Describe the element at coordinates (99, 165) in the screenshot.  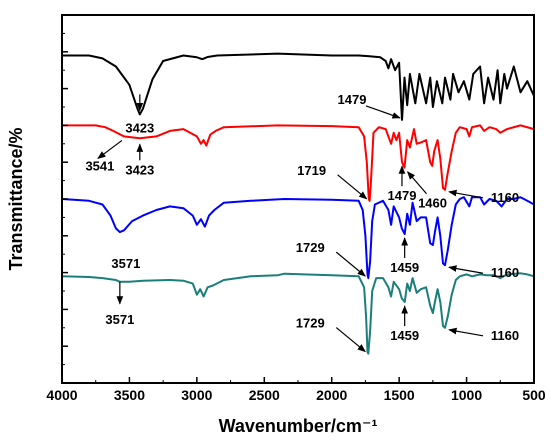
I see `annotation-label: 3541` at that location.